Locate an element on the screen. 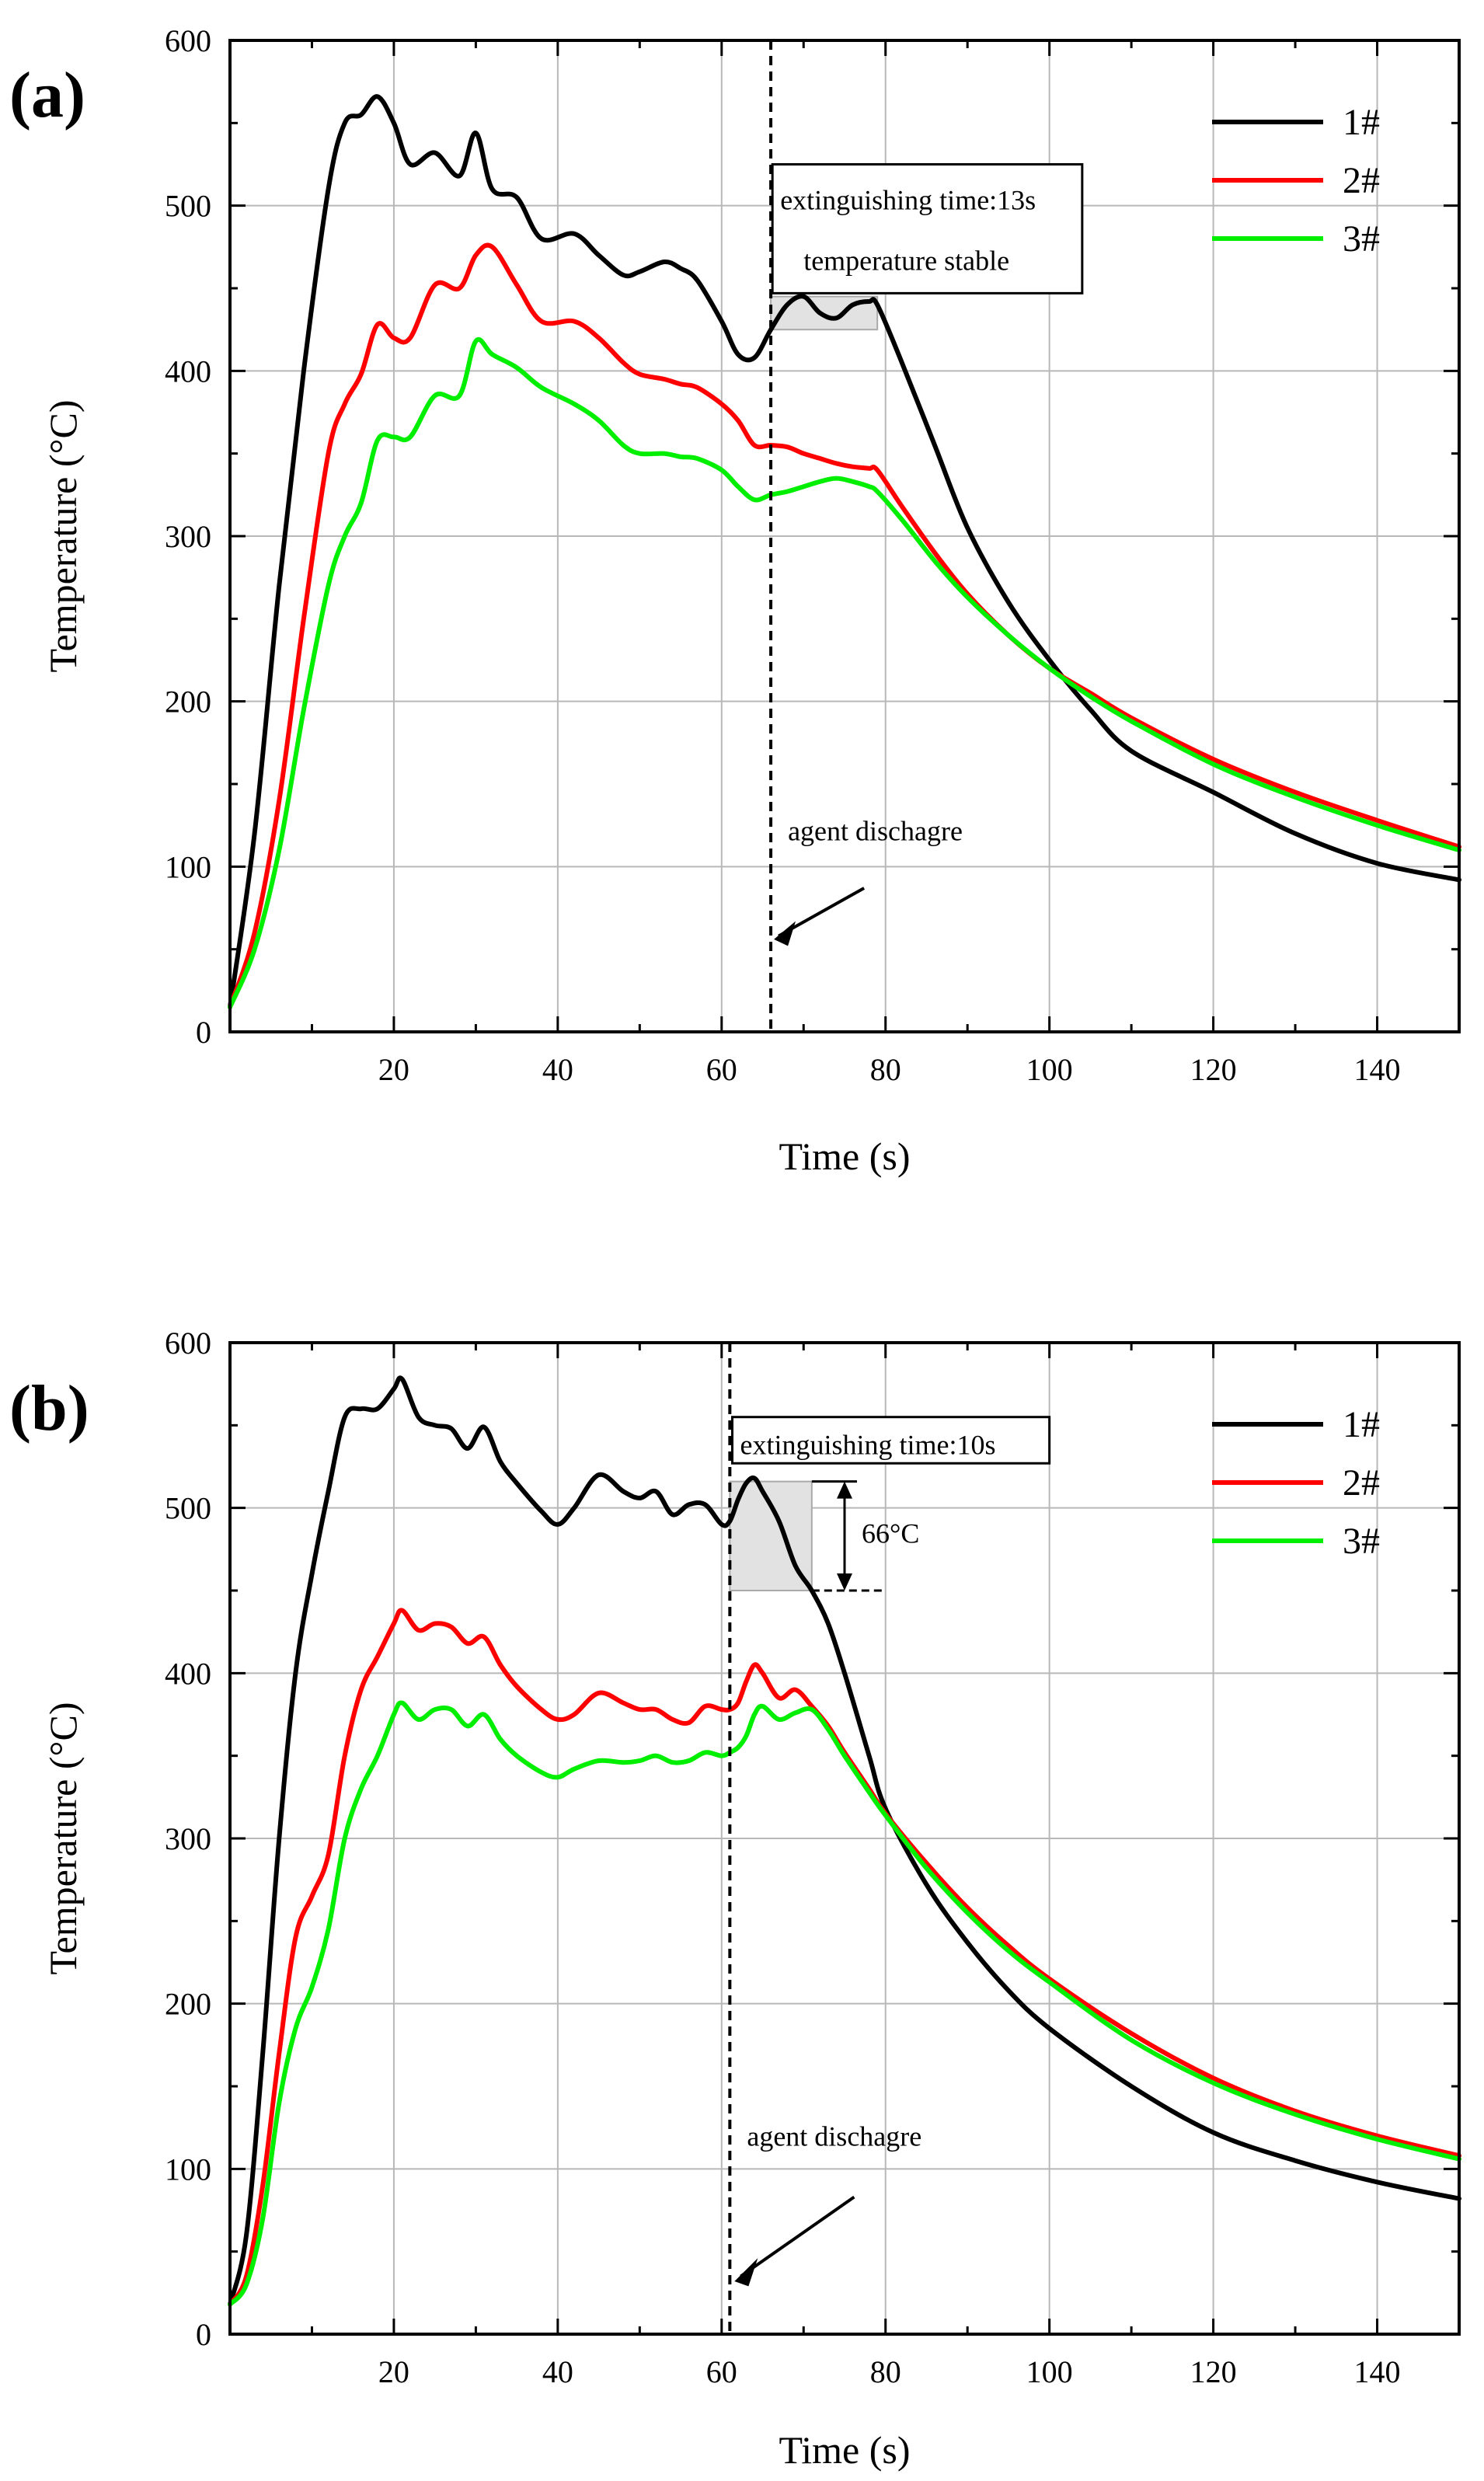  extinguishing-time-label: extinguishing time:13s is located at coordinates (908, 201).